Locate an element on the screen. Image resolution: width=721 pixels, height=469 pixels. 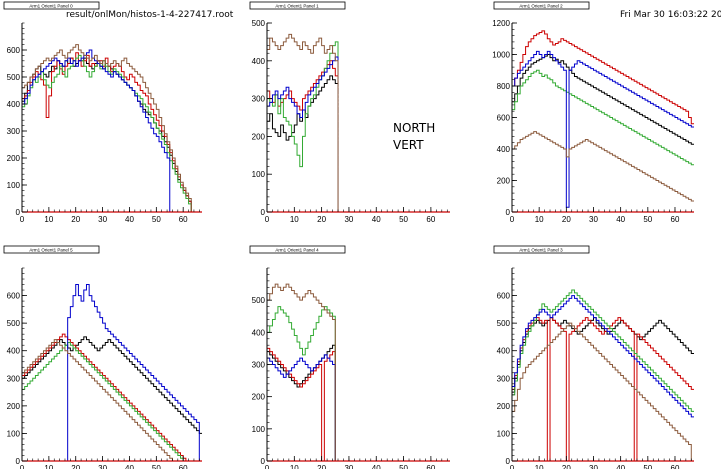
timestamp-label: Fri Mar 30 16:03:22 2007 is located at coordinates (670, 15).